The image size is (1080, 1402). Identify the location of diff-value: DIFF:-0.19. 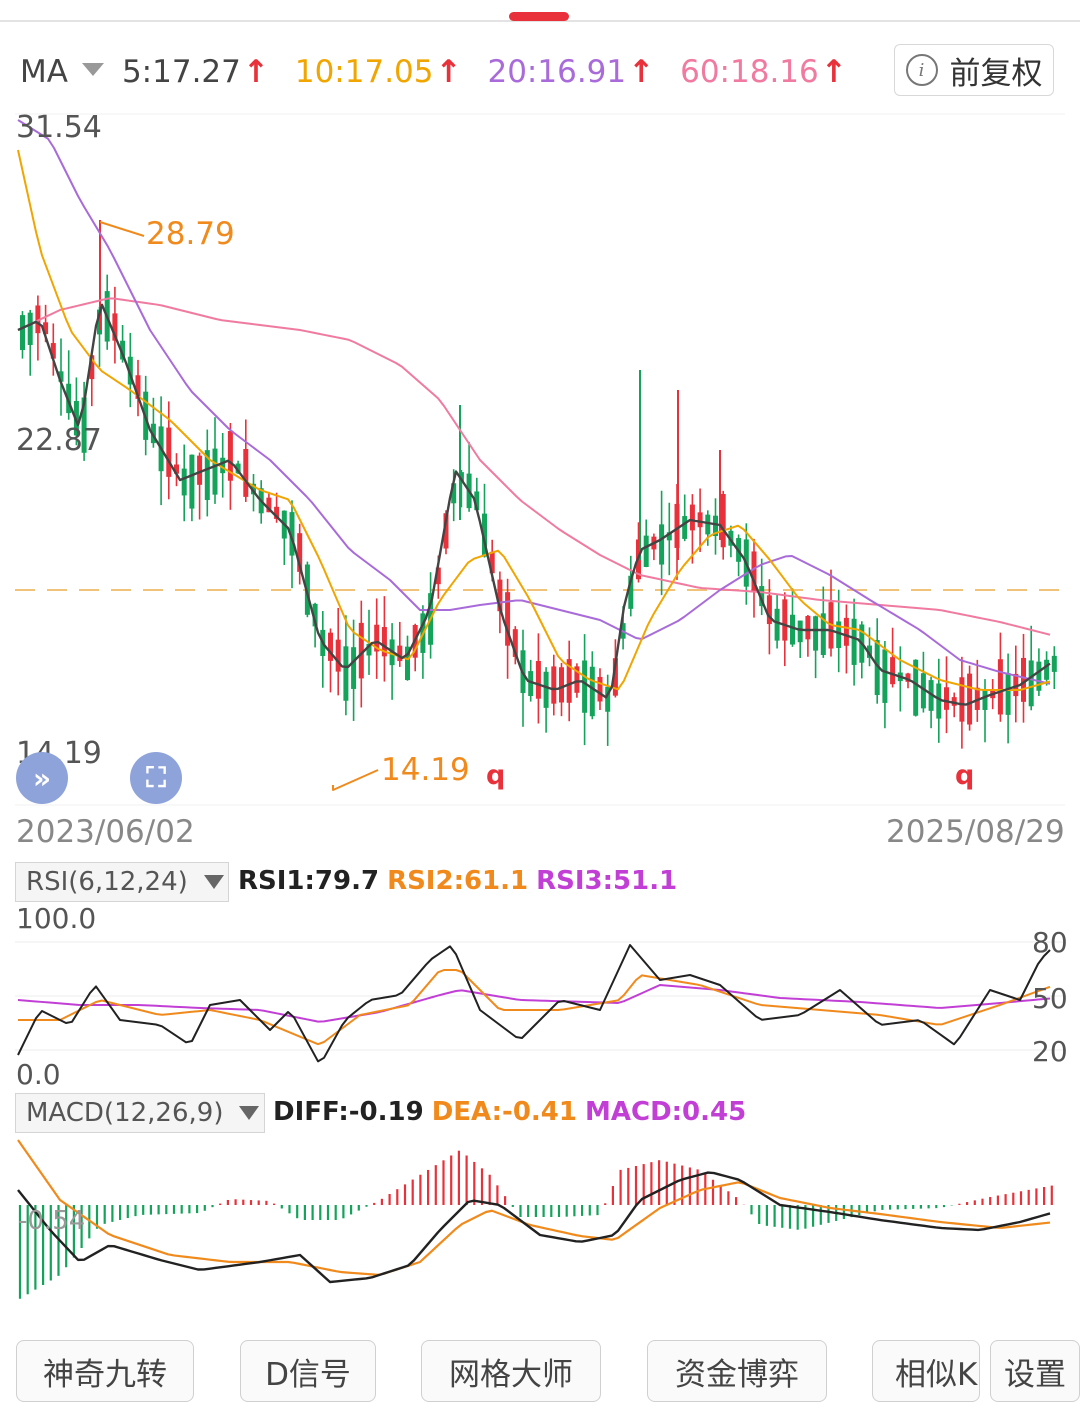
(348, 1112).